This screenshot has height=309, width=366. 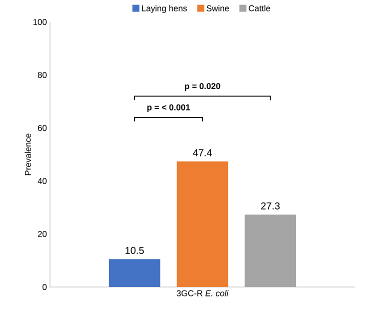 What do you see at coordinates (42, 234) in the screenshot?
I see `y-tick-label: 20` at bounding box center [42, 234].